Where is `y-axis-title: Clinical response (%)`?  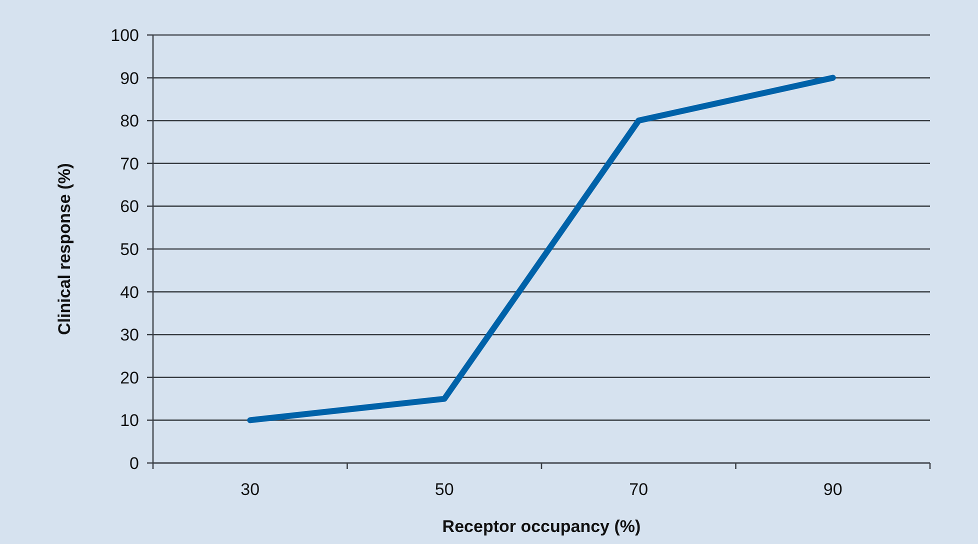
y-axis-title: Clinical response (%) is located at coordinates (64, 249).